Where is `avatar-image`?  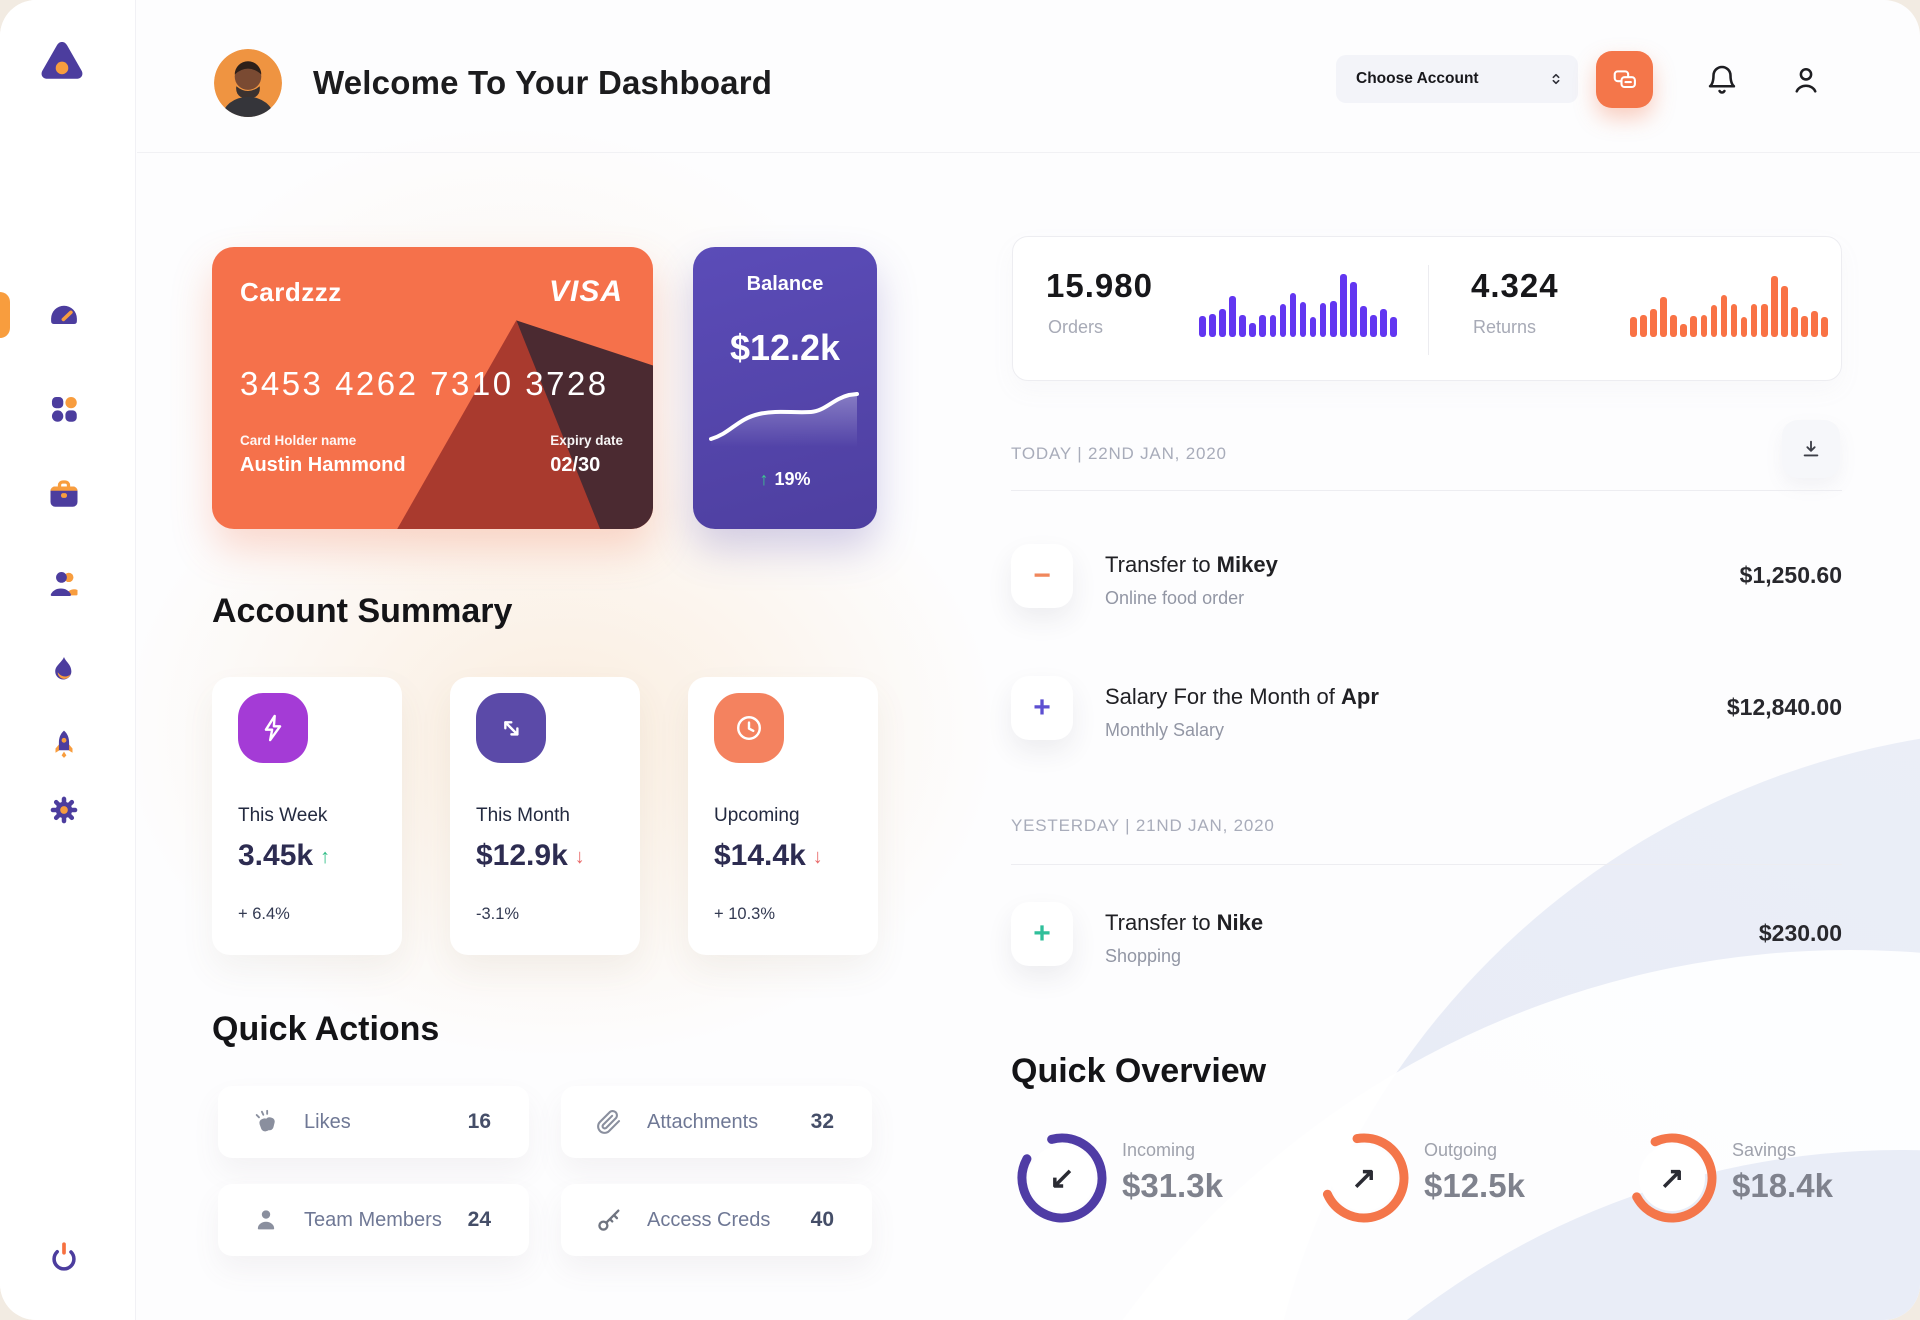
avatar-image is located at coordinates (248, 83).